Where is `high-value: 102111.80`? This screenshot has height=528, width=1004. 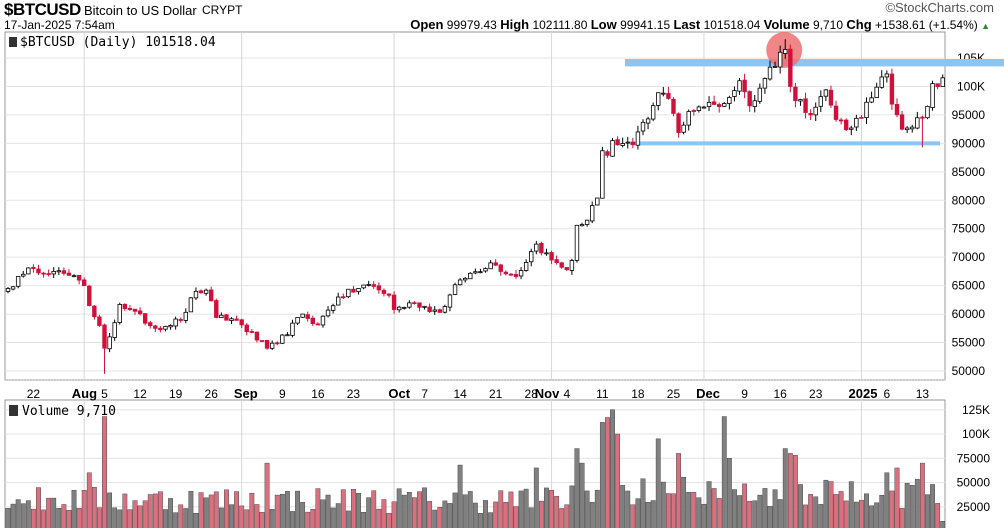 high-value: 102111.80 is located at coordinates (560, 25).